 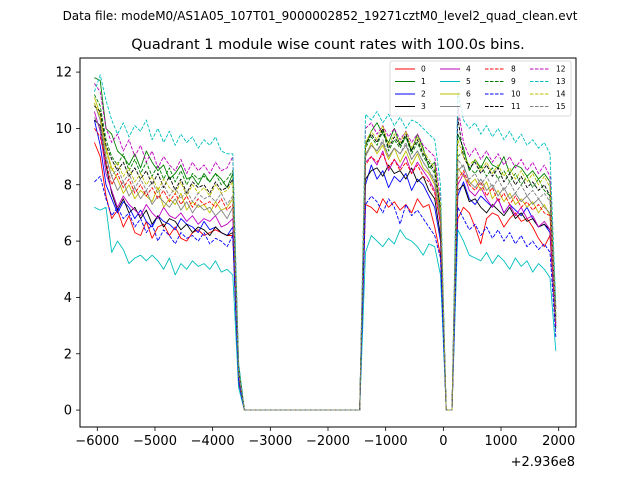 I want to click on x-tick-label: −5000, so click(x=155, y=441).